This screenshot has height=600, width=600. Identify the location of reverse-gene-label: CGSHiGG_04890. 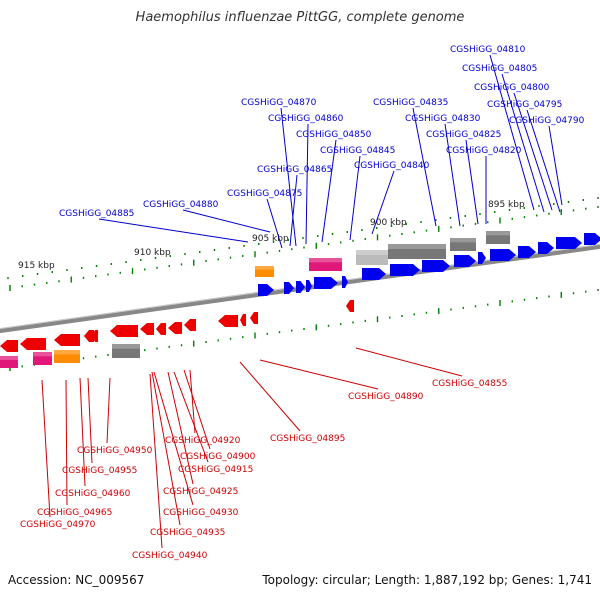
(386, 397).